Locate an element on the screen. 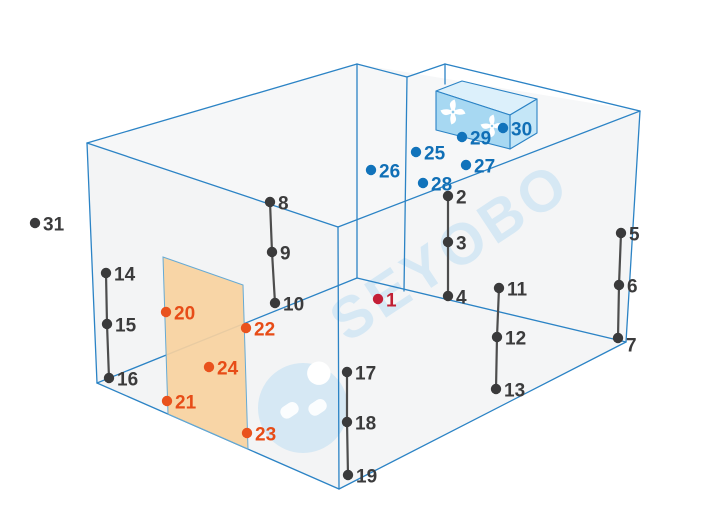  measurement-point-12: 12 is located at coordinates (508, 339).